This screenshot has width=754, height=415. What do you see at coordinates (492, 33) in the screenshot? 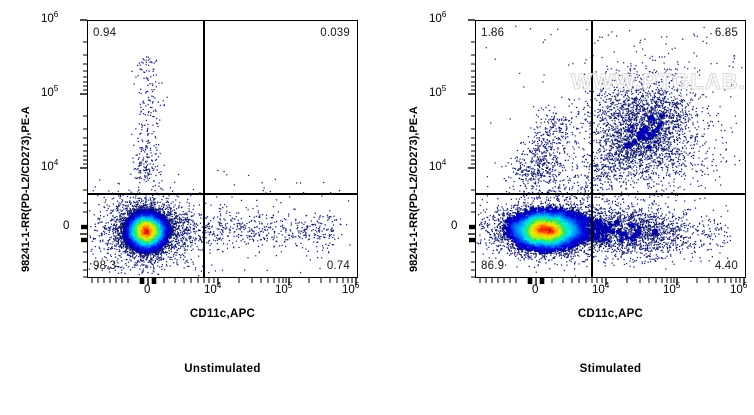
I see `quadrant-value-upper-left-stim: 1.86` at bounding box center [492, 33].